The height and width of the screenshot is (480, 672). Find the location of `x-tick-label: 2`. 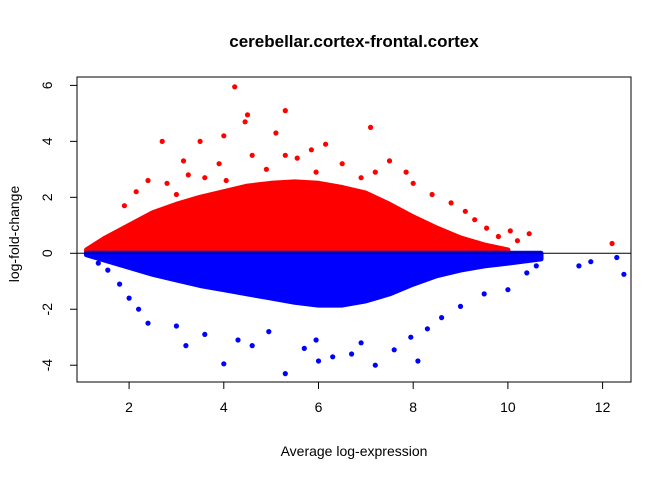

x-tick-label: 2 is located at coordinates (129, 407).